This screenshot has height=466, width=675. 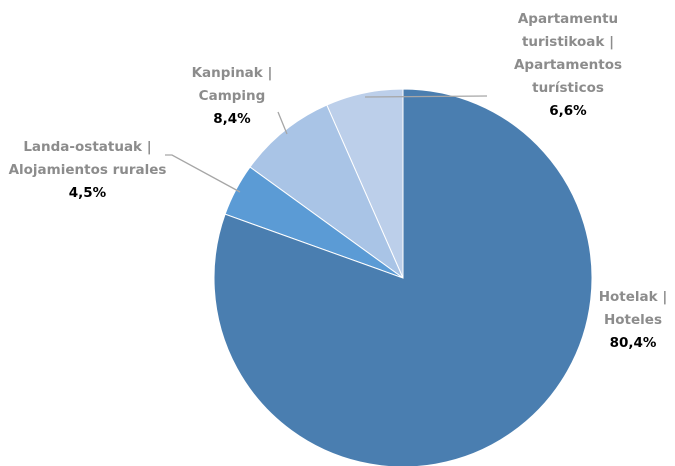 I want to click on value-label: 80,4%, so click(x=633, y=343).